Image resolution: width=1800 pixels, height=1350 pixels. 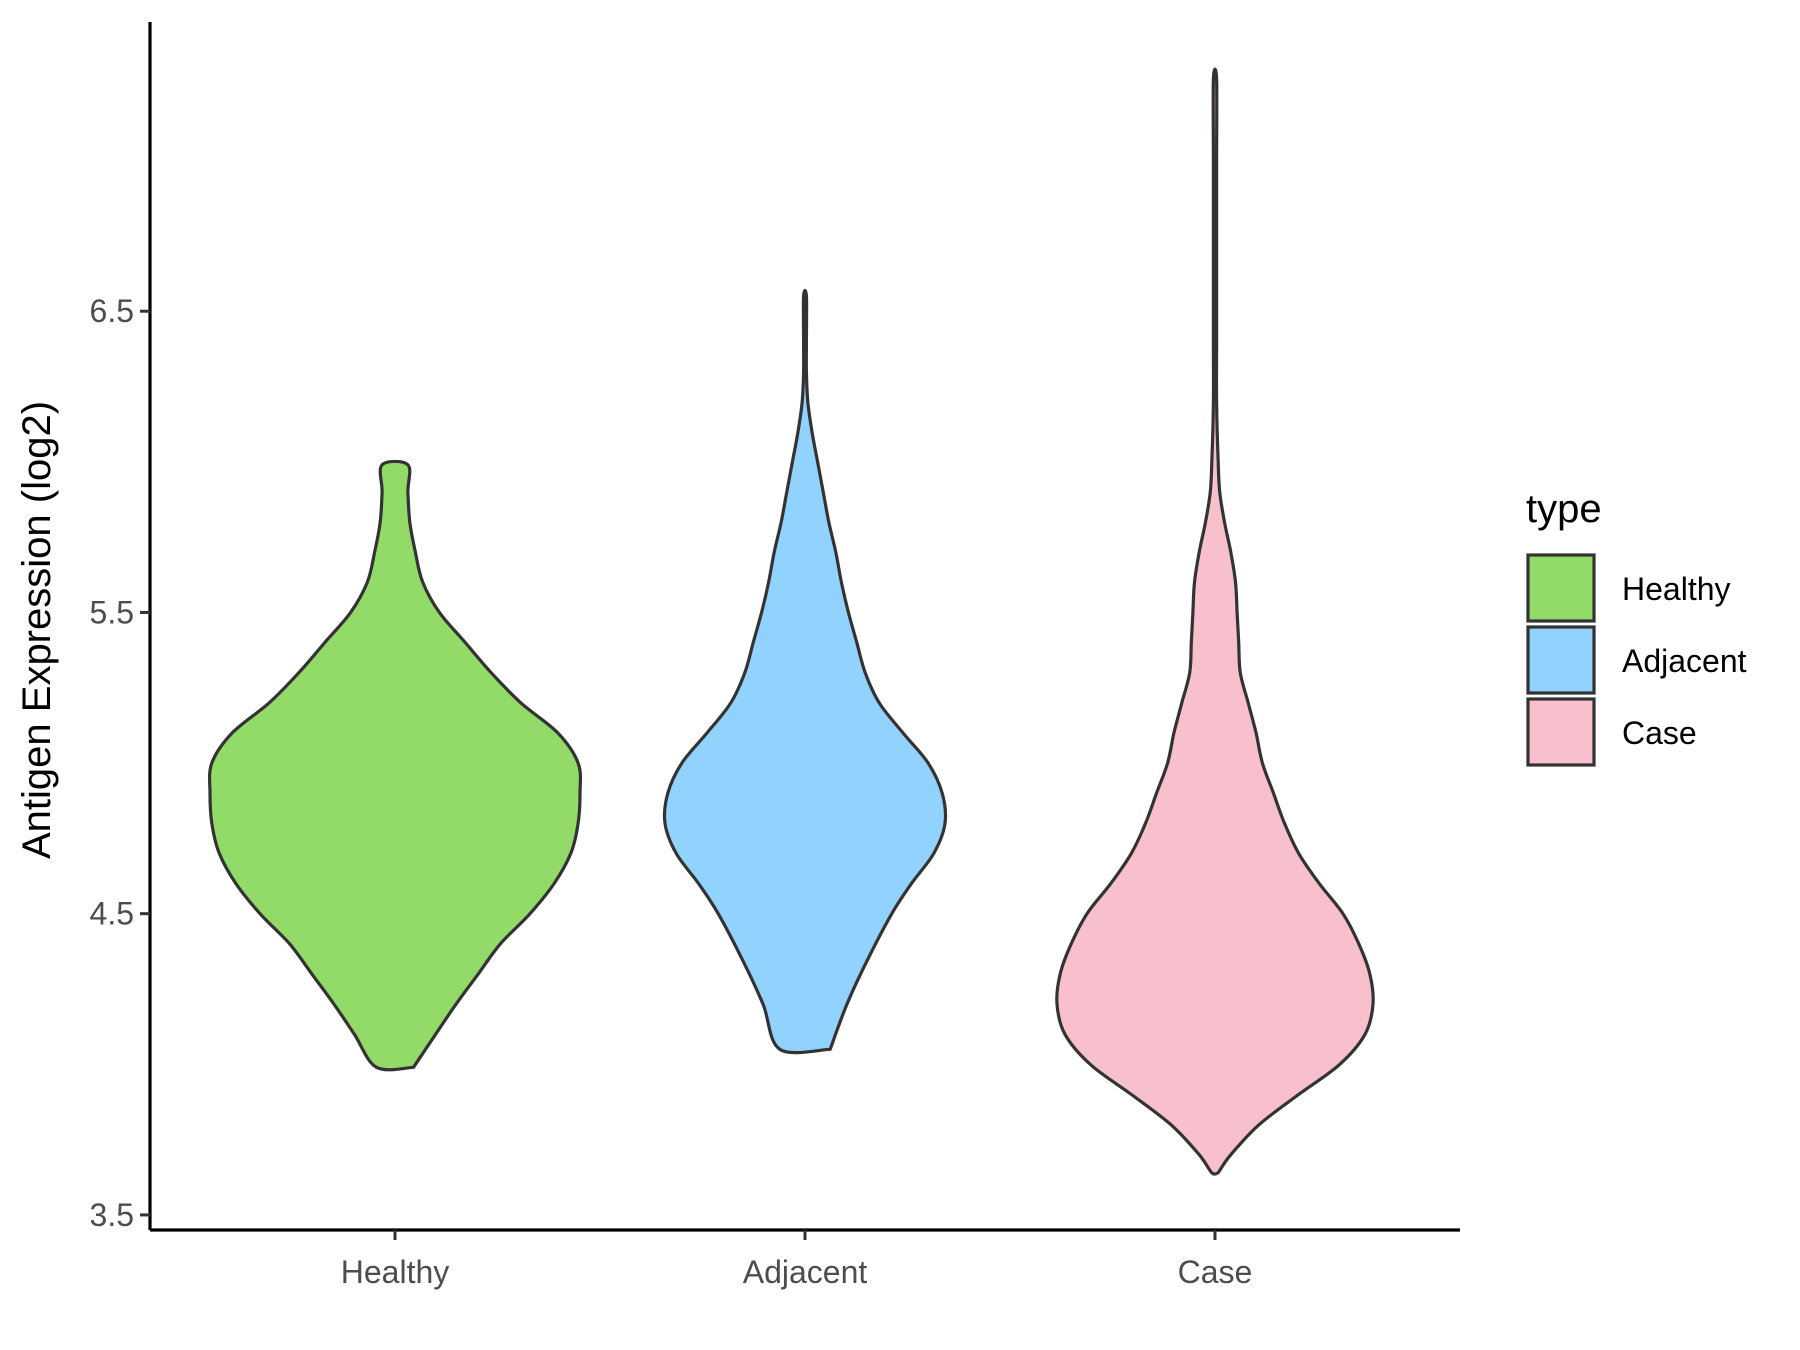 I want to click on legend-label: Adjacent, so click(x=1684, y=661).